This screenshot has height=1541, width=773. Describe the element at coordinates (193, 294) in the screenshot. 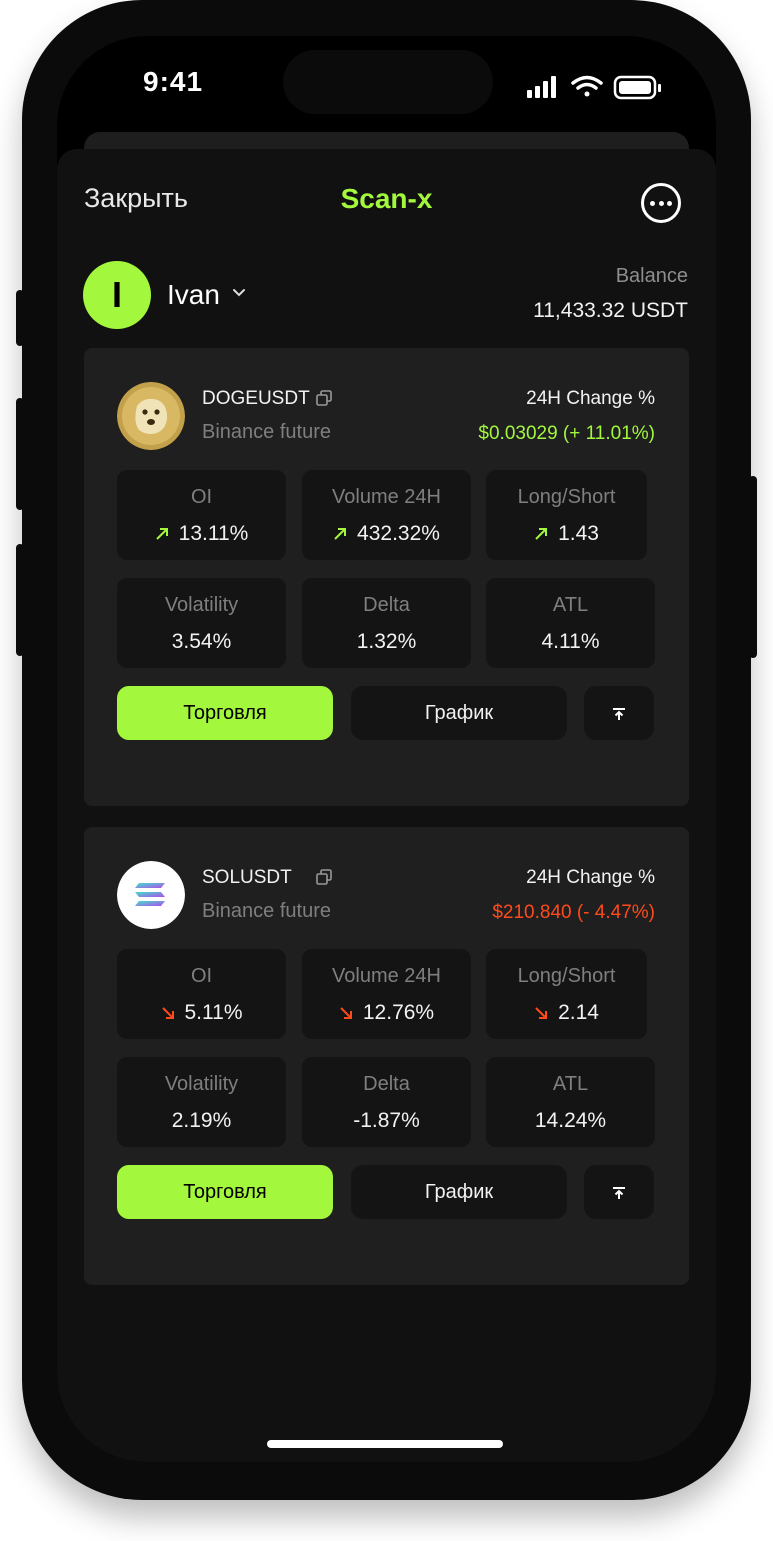

I see `account-name: Ivan` at that location.